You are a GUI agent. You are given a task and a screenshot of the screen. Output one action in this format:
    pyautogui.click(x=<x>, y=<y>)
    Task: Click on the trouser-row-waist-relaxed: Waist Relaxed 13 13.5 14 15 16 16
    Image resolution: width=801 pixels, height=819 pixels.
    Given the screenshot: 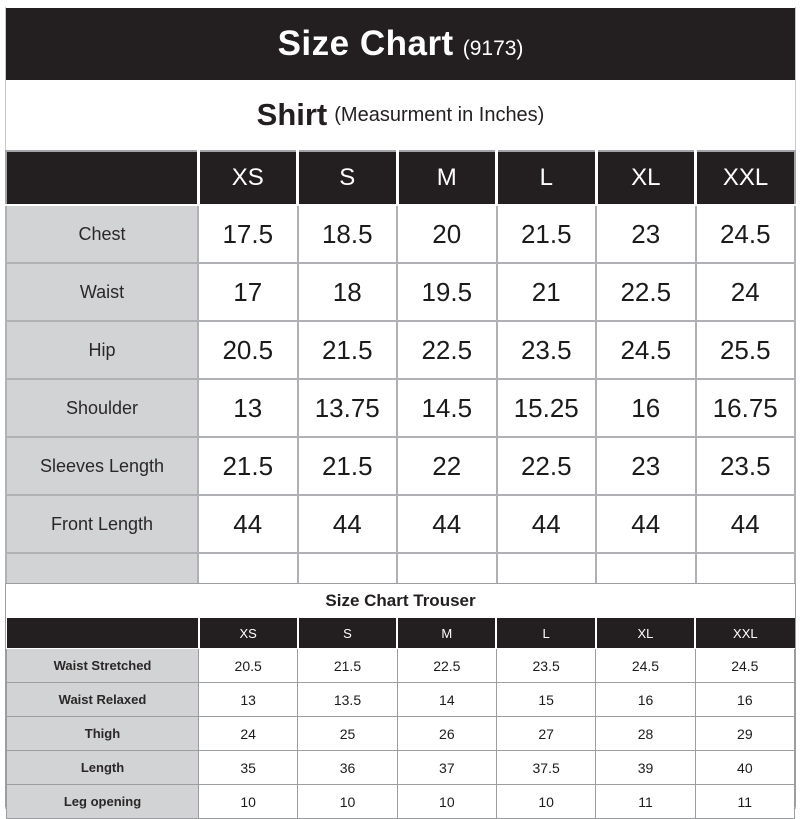 What is the action you would take?
    pyautogui.click(x=401, y=699)
    